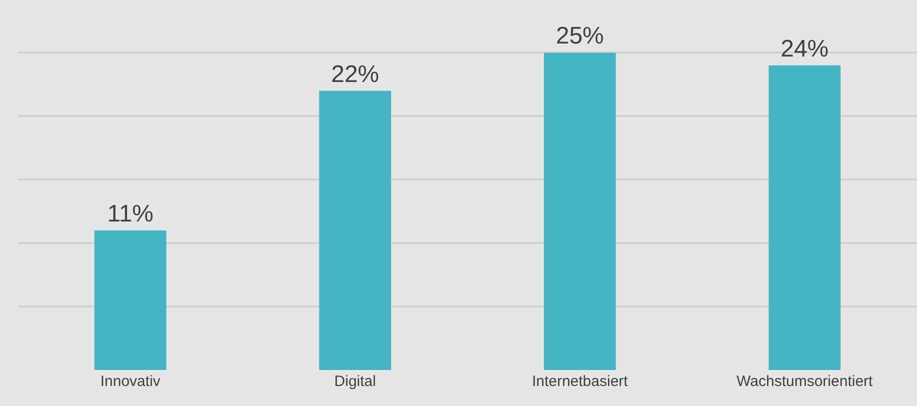 The height and width of the screenshot is (406, 917). What do you see at coordinates (130, 381) in the screenshot?
I see `x-tick-label: Innovativ` at bounding box center [130, 381].